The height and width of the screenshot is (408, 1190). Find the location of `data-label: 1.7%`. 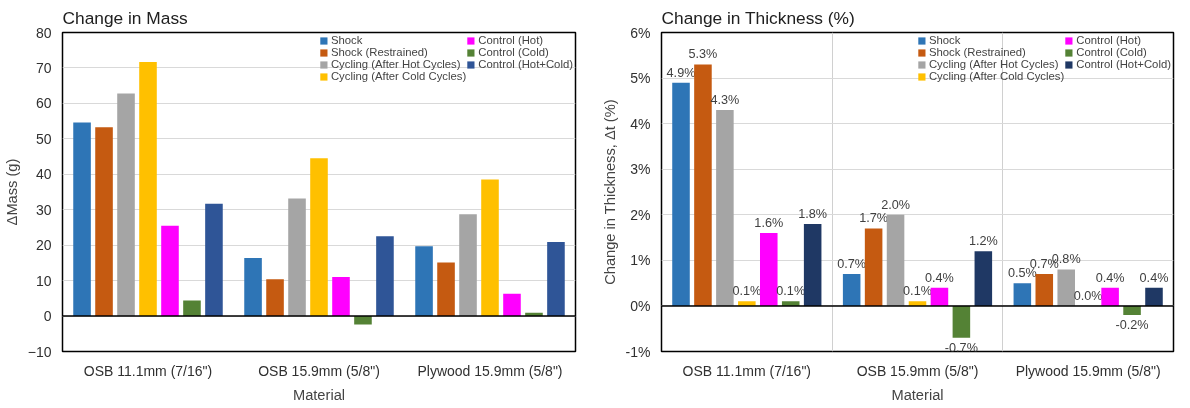

data-label: 1.7% is located at coordinates (874, 218).